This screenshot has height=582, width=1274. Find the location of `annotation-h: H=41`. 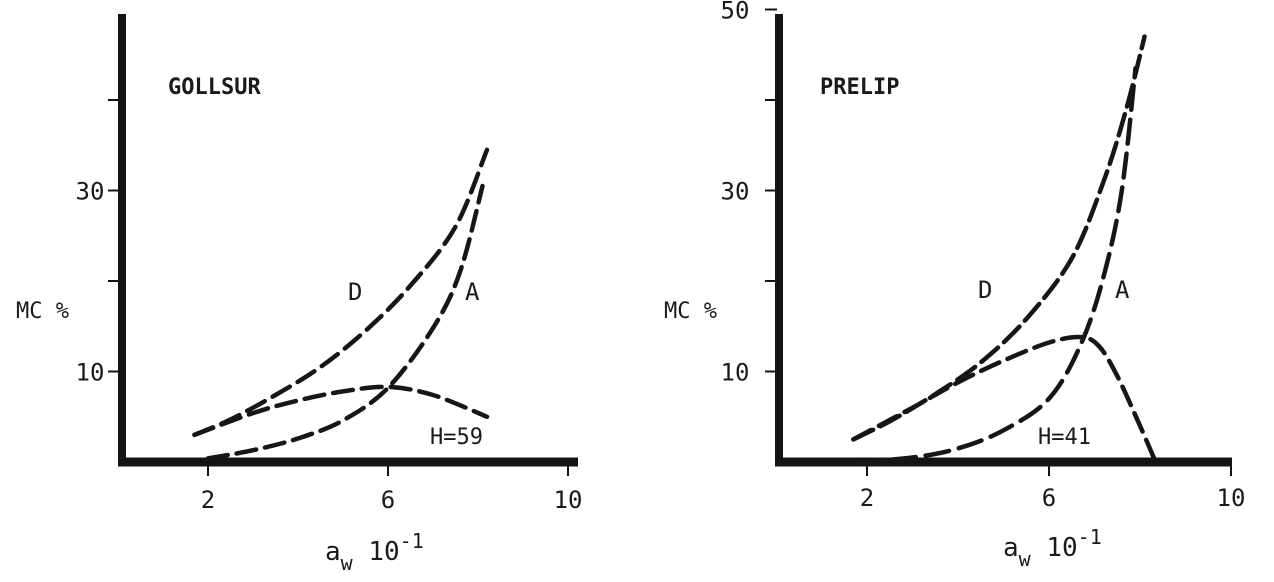

annotation-h: H=41 is located at coordinates (1064, 437).